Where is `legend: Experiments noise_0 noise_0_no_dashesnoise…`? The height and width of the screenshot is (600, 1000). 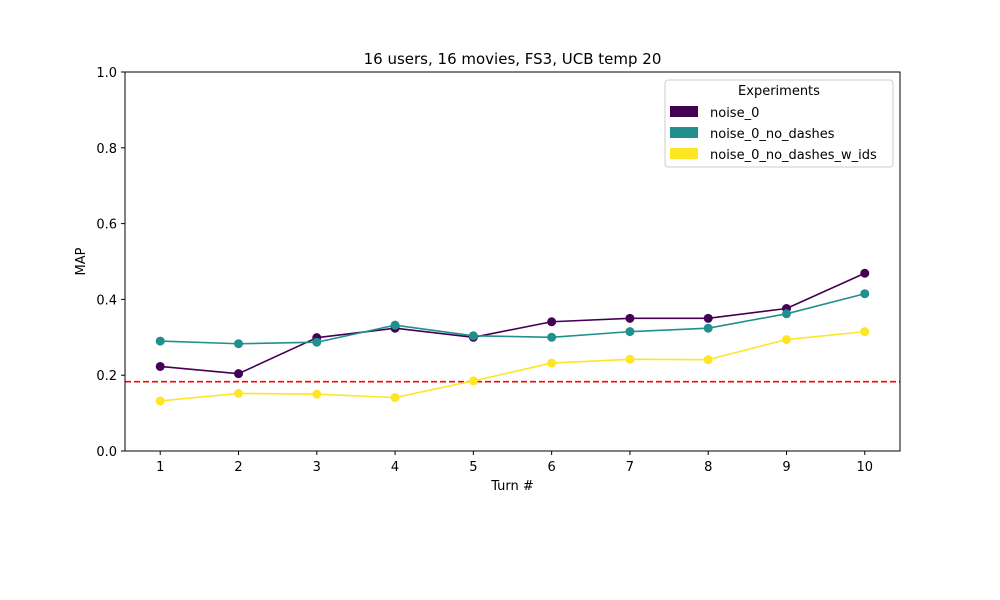
legend: Experiments noise_0 noise_0_no_dashesnoise… is located at coordinates (779, 123).